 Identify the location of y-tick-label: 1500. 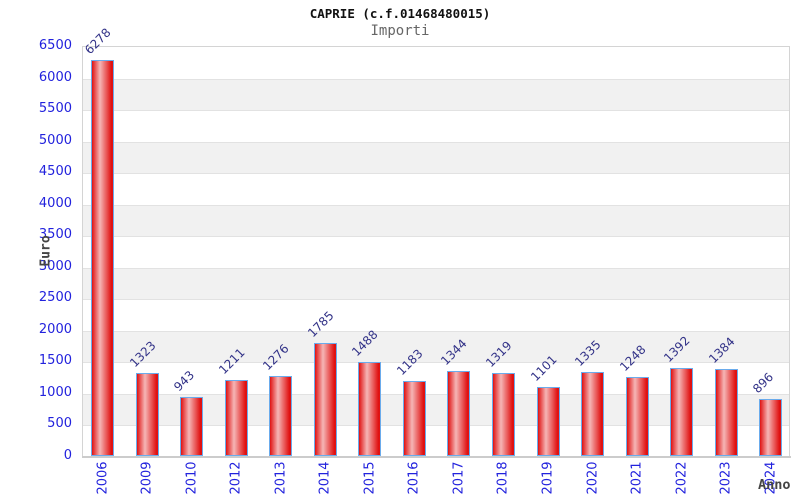
(55, 361).